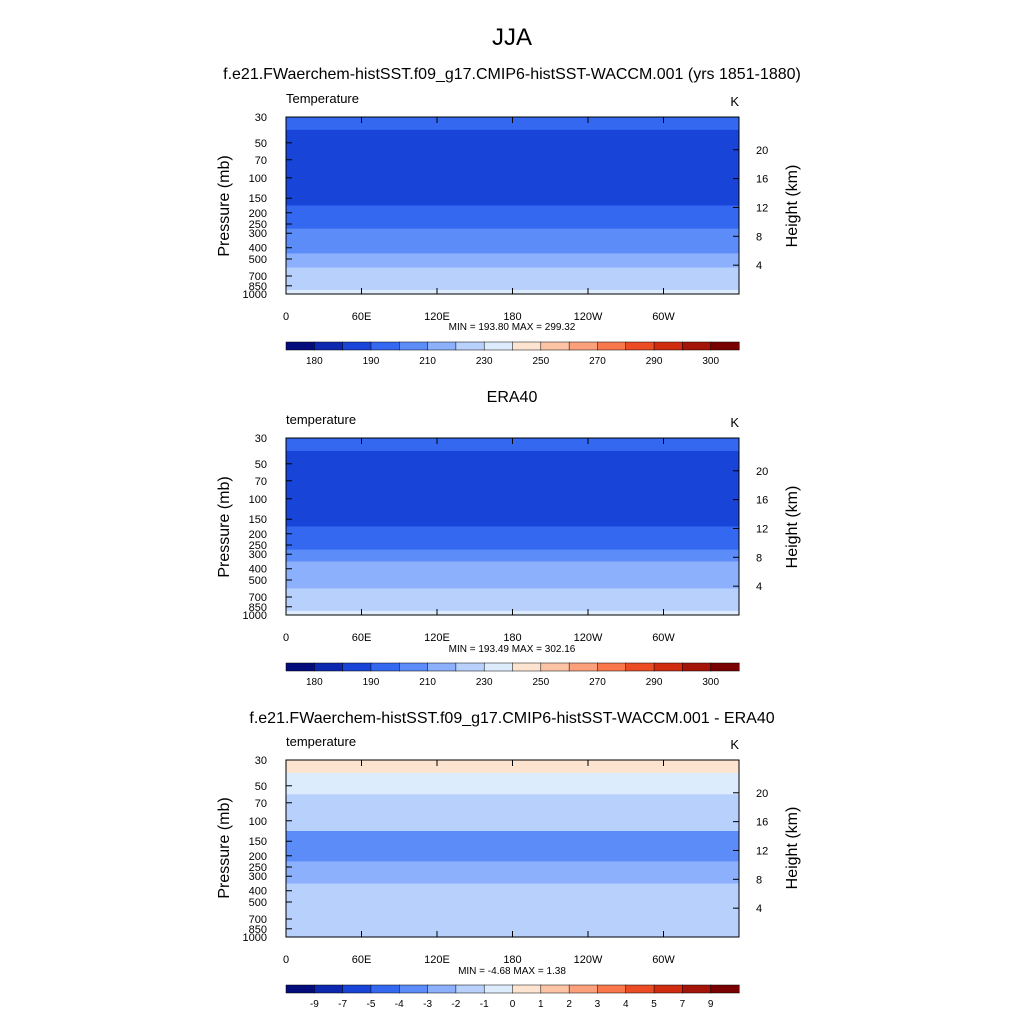 Image resolution: width=1024 pixels, height=1024 pixels. What do you see at coordinates (792, 527) in the screenshot?
I see `panel-2-ylabel-right: Height (km)` at bounding box center [792, 527].